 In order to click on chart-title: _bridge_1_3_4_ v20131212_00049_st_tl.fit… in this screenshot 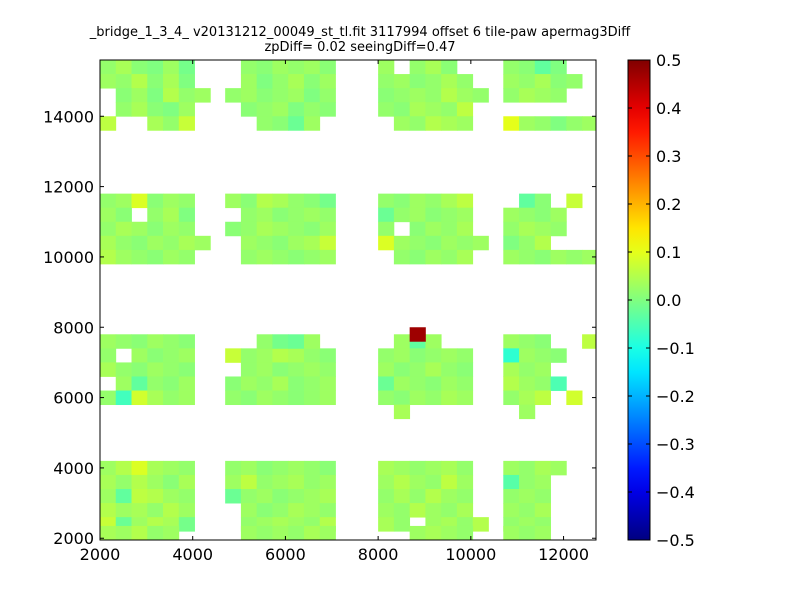, I will do `click(360, 32)`.